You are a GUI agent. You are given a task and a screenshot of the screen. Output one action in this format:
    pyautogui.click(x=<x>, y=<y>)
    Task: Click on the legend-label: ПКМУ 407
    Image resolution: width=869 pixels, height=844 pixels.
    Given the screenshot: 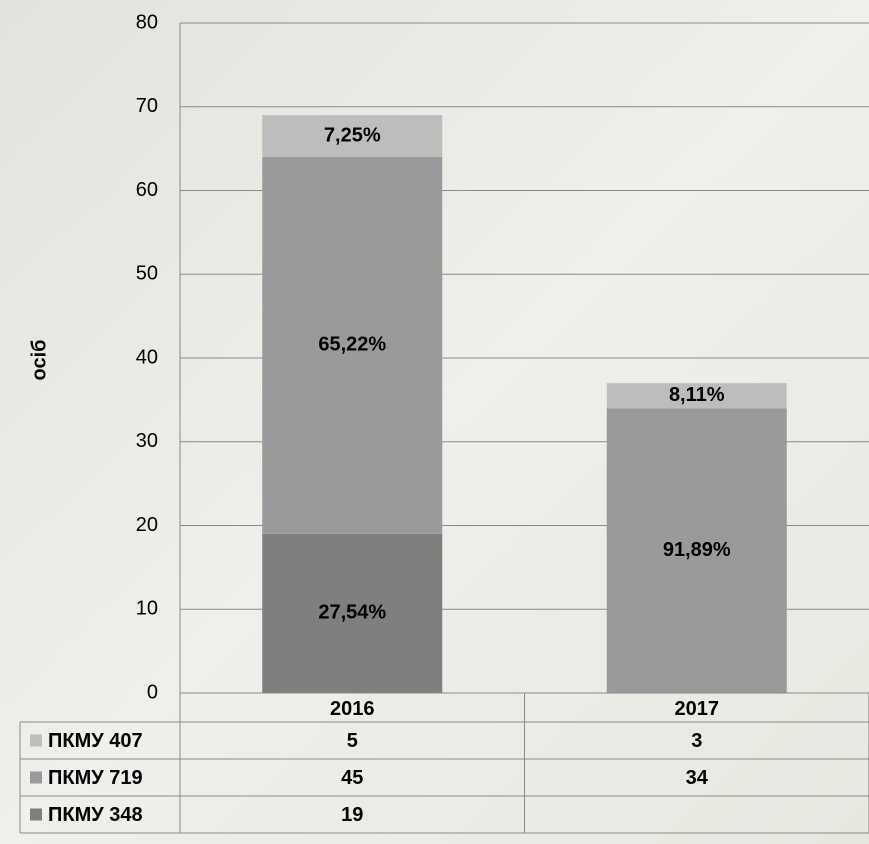 What is the action you would take?
    pyautogui.click(x=95, y=741)
    